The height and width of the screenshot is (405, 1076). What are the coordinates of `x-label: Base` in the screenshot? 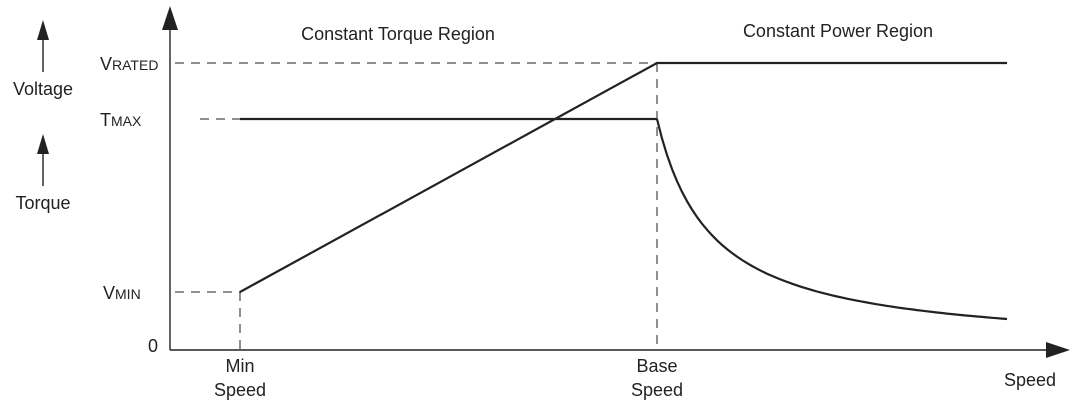 It's located at (656, 366).